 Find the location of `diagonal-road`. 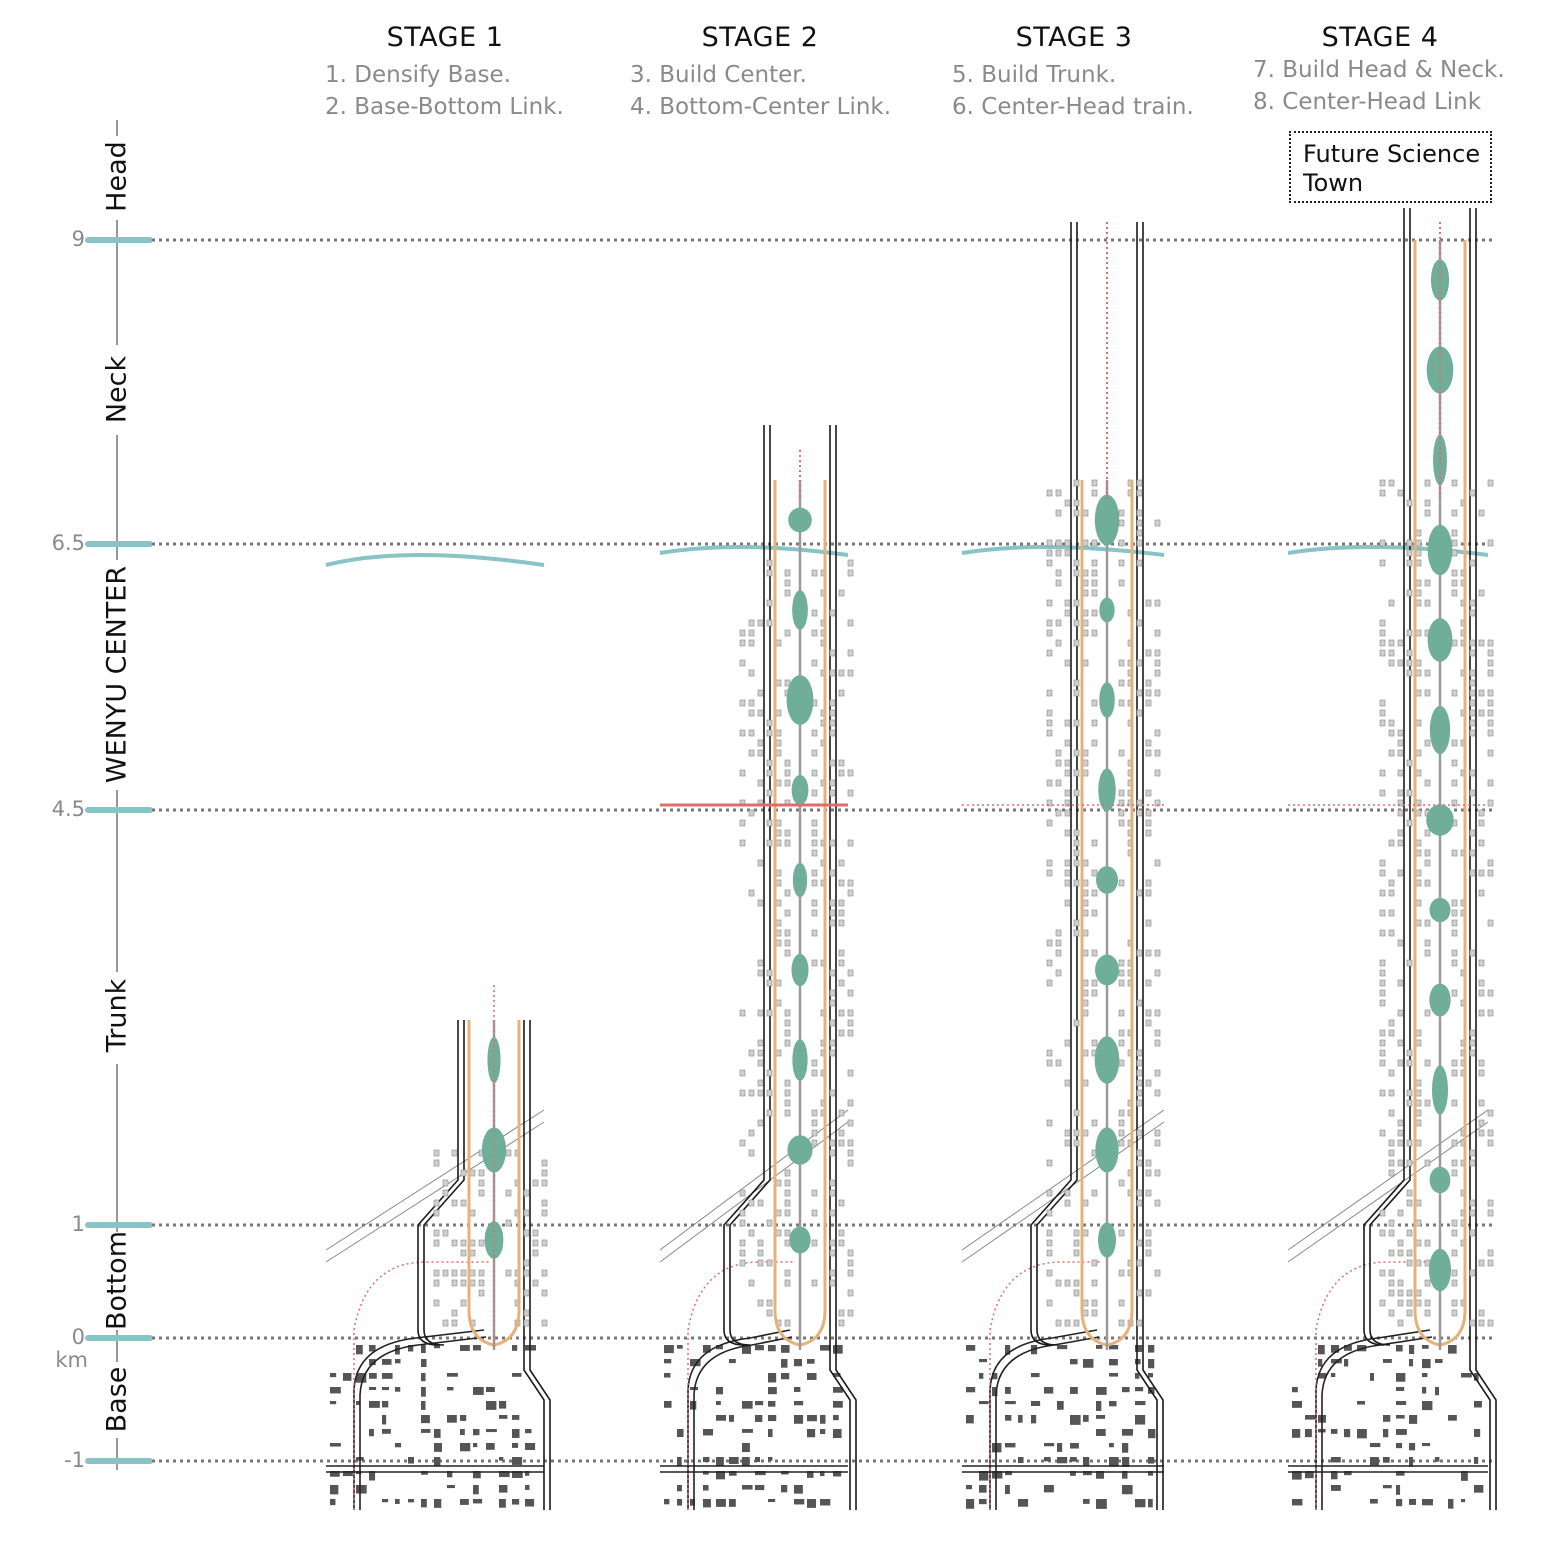

diagonal-road is located at coordinates (1388, 1180).